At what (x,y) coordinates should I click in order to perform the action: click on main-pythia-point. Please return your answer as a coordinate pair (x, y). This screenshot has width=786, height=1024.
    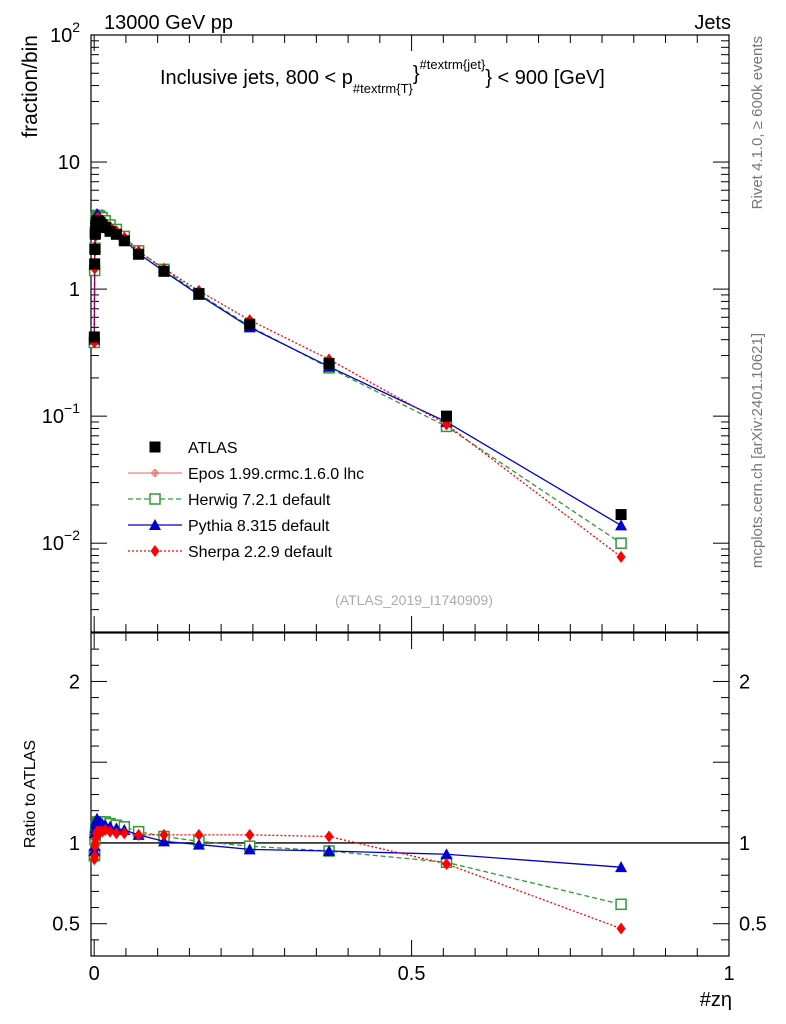
    Looking at the image, I should click on (621, 525).